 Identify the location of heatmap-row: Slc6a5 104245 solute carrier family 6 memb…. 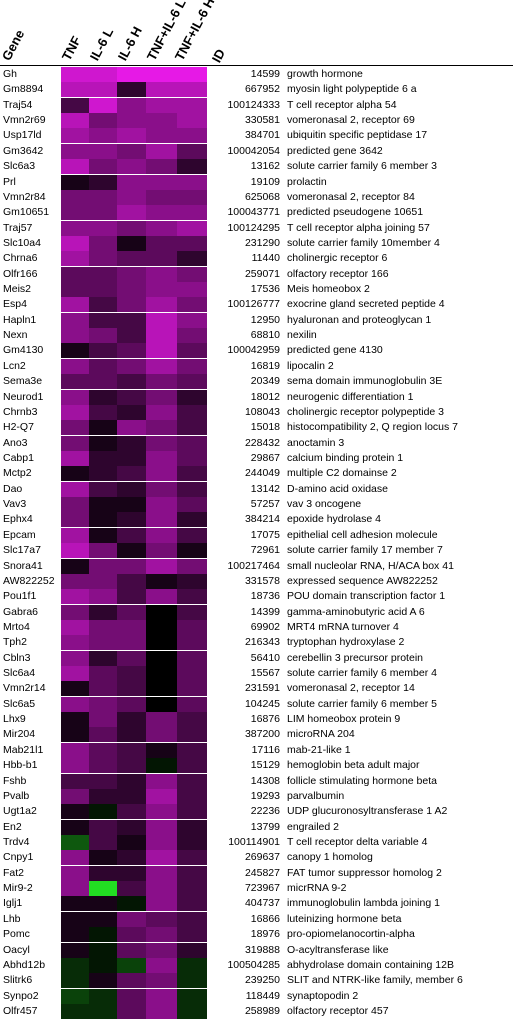
(256, 704).